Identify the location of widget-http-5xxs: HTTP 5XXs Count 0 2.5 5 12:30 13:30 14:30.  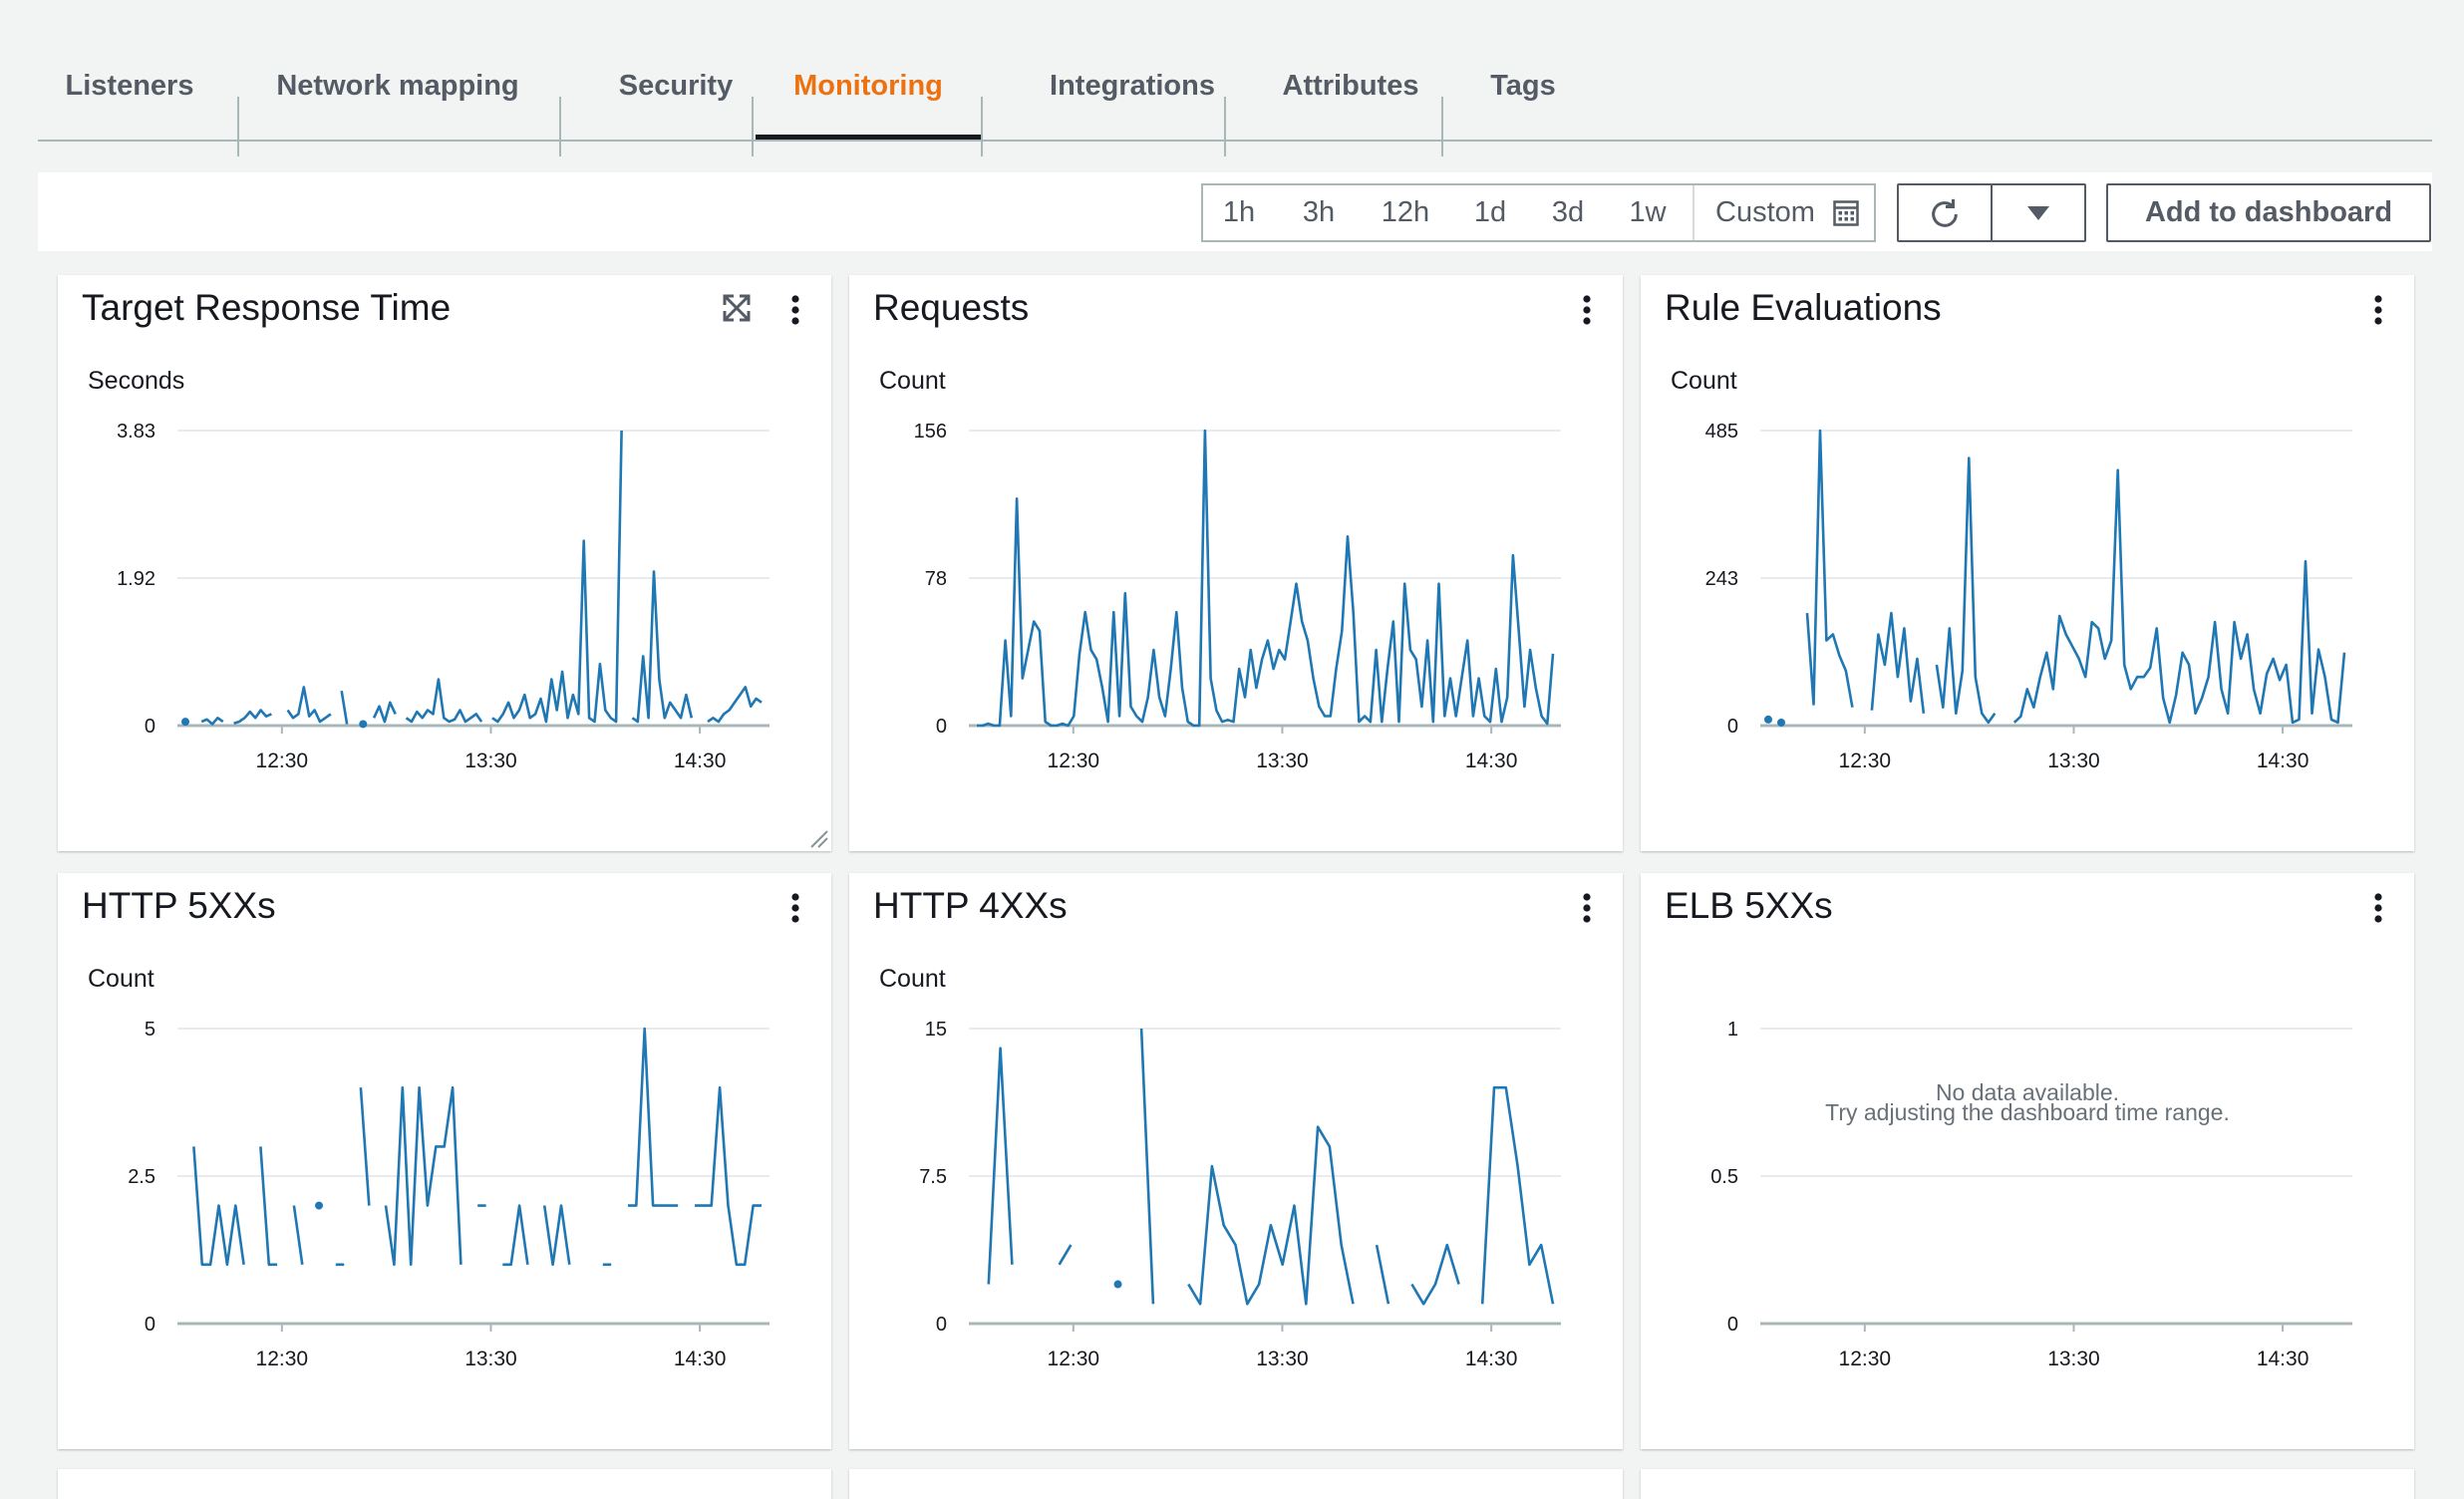
(444, 1161).